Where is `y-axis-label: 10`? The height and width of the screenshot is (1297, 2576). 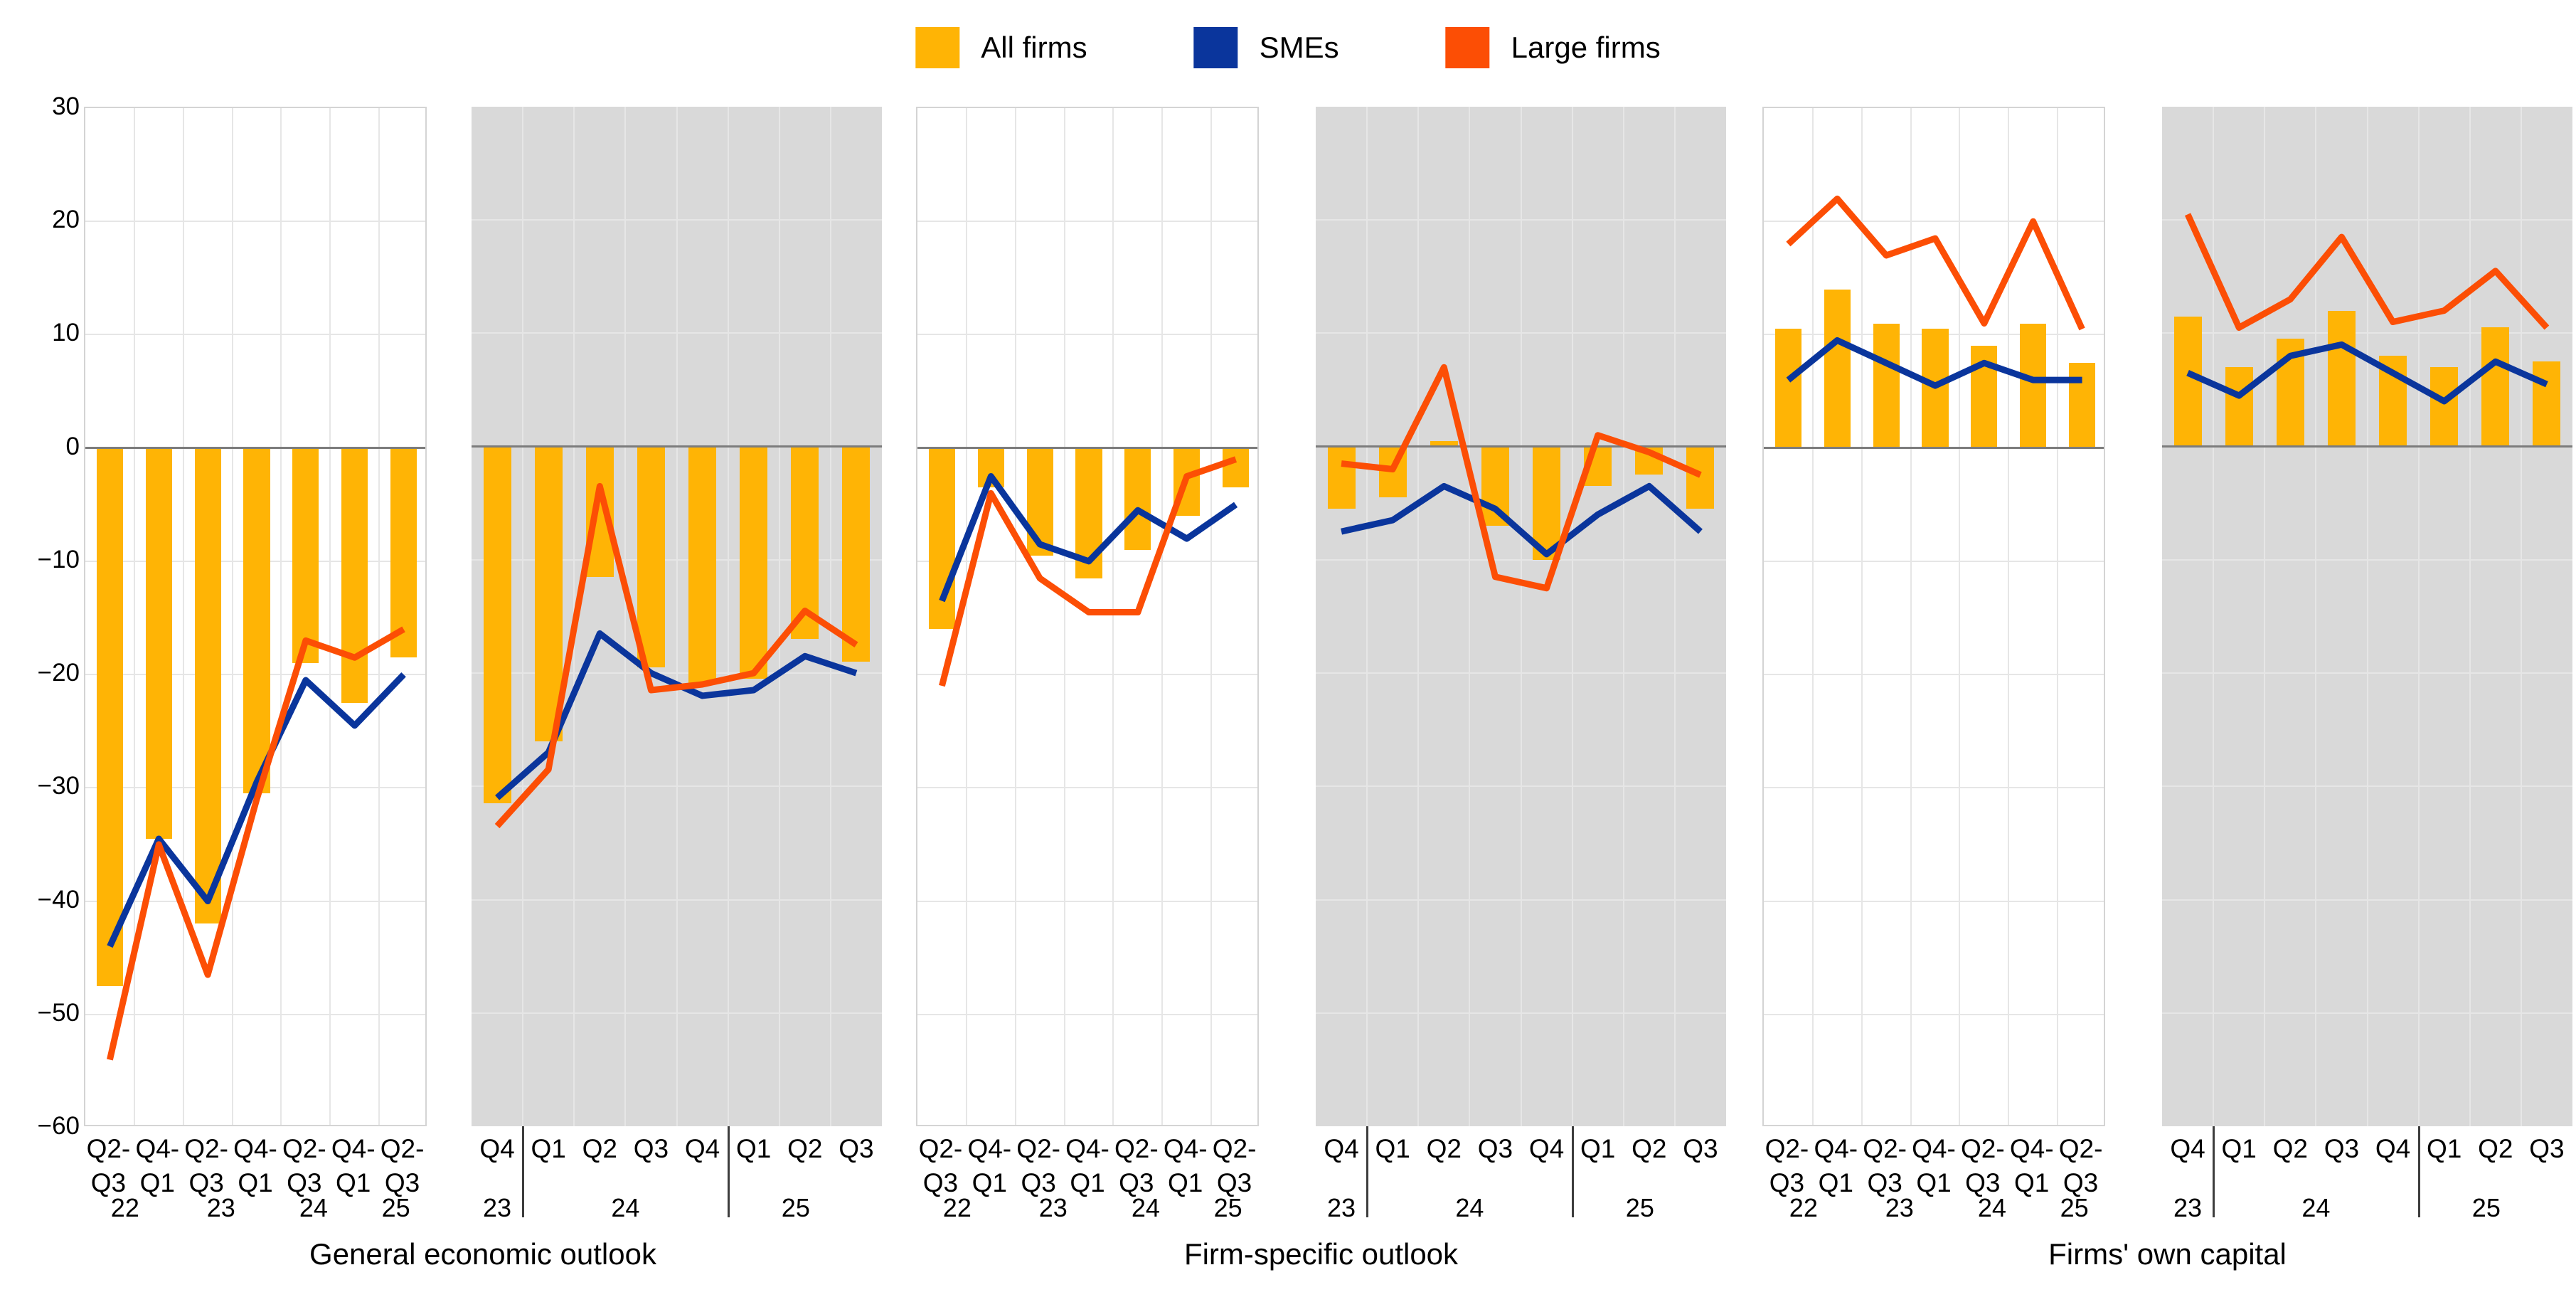
y-axis-label: 10 is located at coordinates (66, 333).